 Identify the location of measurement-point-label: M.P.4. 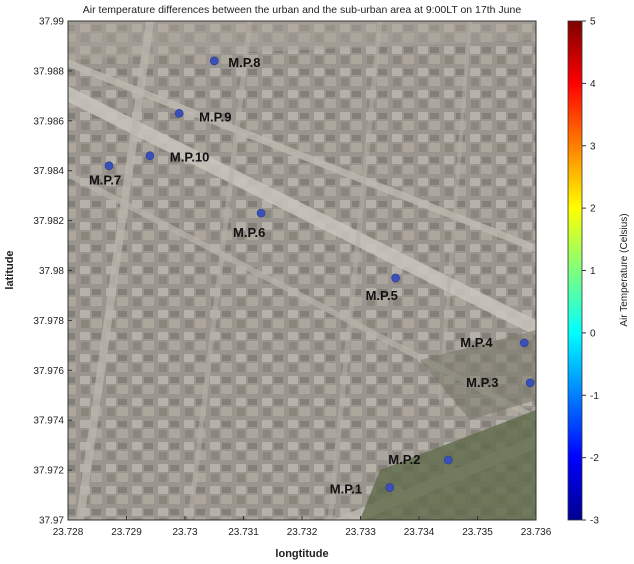
(476, 342).